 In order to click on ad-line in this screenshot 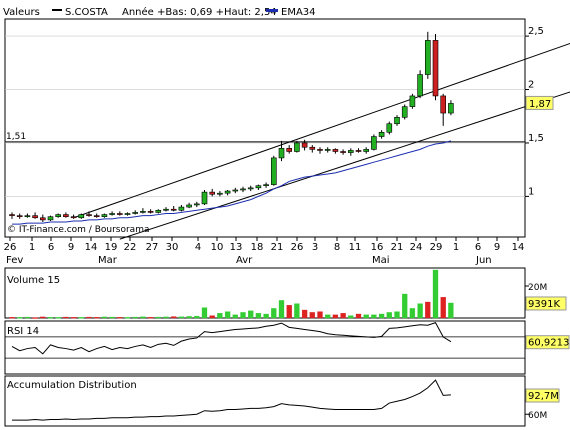, I will do `click(231, 400)`.